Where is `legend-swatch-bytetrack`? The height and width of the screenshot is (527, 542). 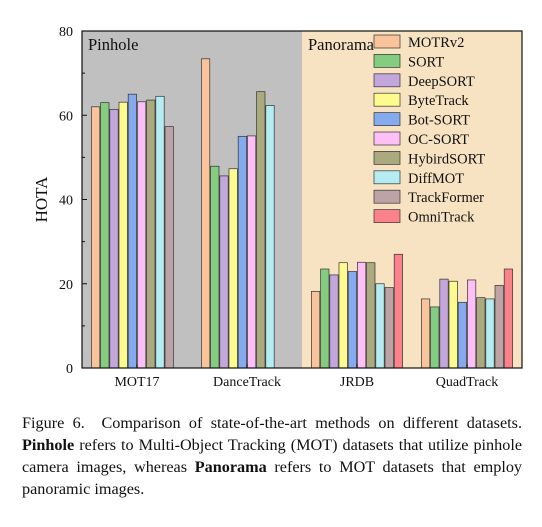
legend-swatch-bytetrack is located at coordinates (387, 99).